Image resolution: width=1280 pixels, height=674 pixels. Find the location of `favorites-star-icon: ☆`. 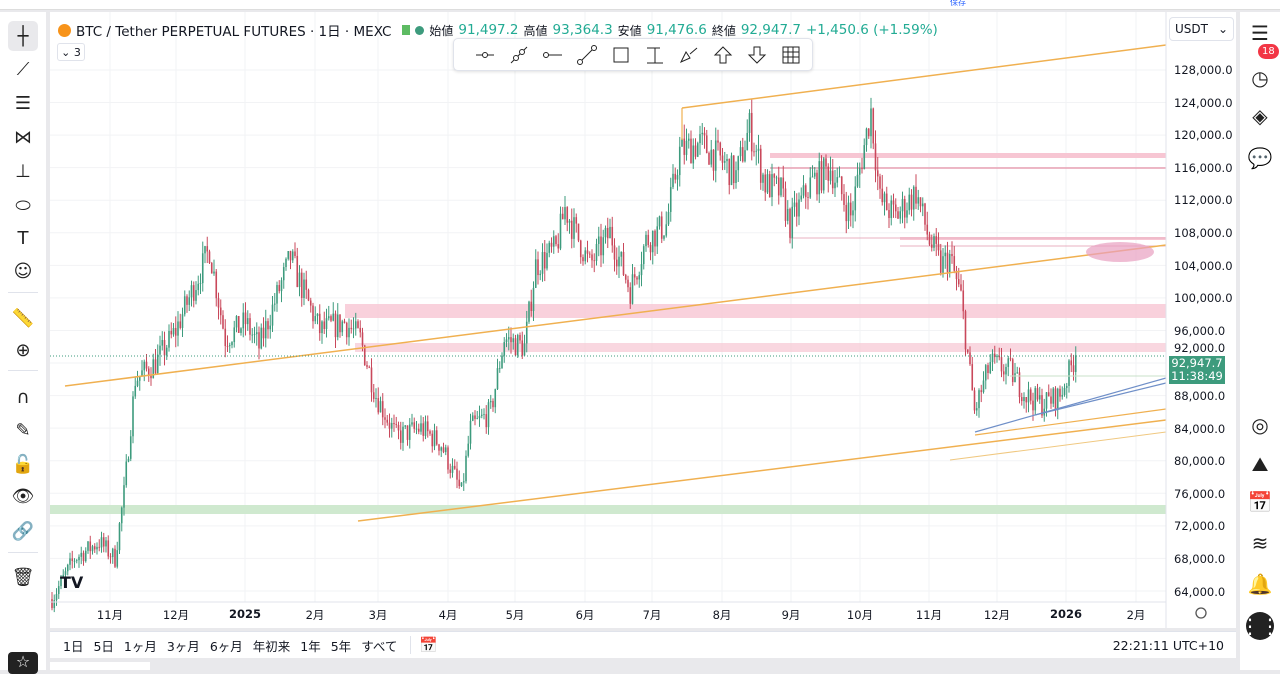

favorites-star-icon: ☆ is located at coordinates (23, 663).